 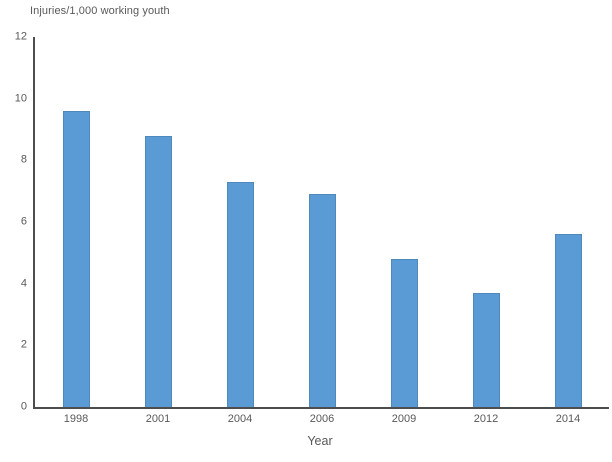 I want to click on y-axis-ticks: 0 2 4 6 8 10 12, so click(x=13, y=221).